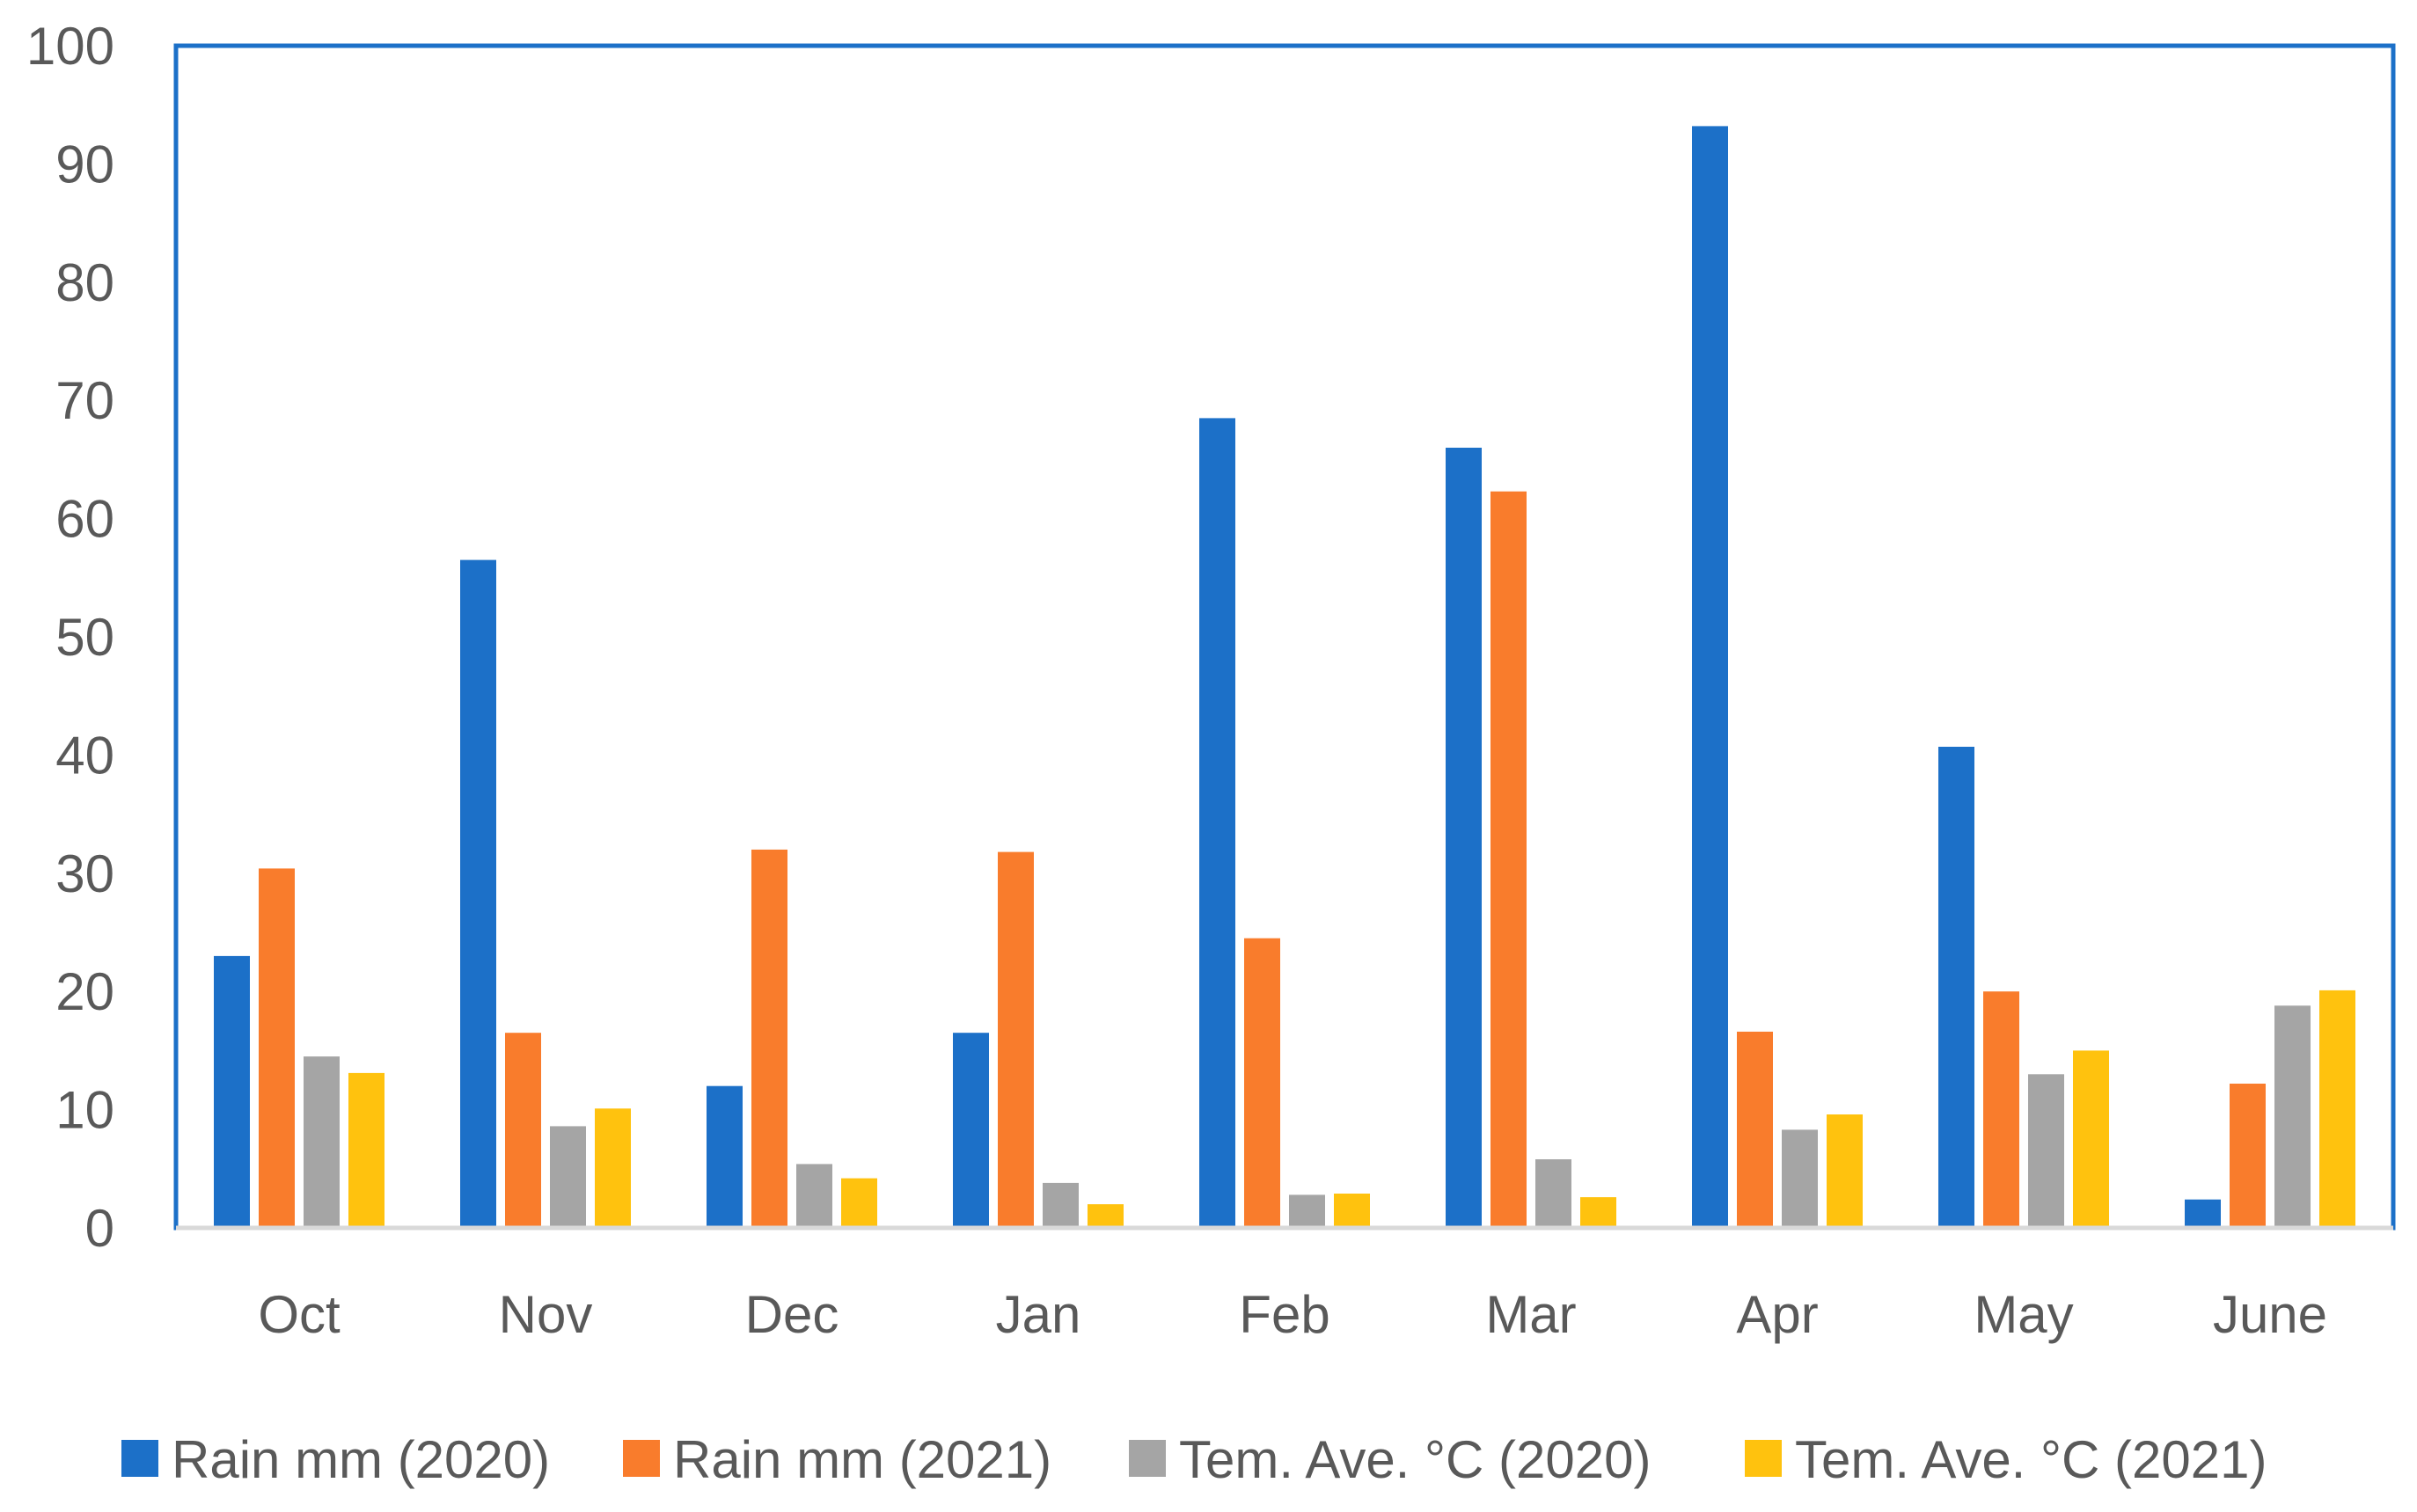 Image resolution: width=2417 pixels, height=1512 pixels. I want to click on y-tick-label: 80, so click(84, 282).